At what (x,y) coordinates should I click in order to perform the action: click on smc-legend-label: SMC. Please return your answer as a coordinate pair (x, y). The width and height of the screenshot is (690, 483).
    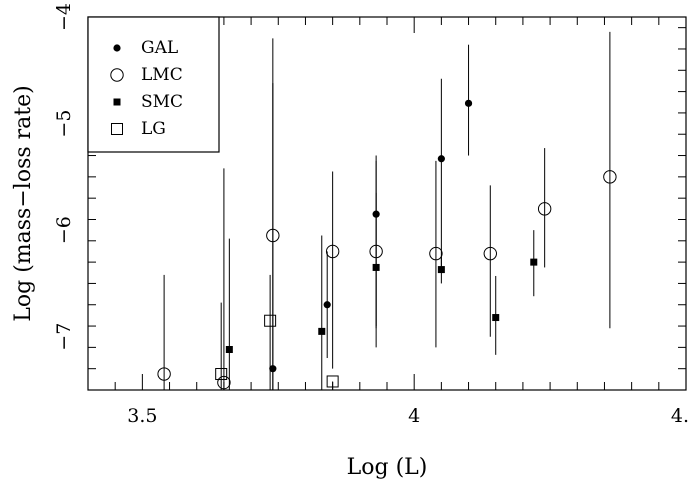
    Looking at the image, I should click on (162, 102).